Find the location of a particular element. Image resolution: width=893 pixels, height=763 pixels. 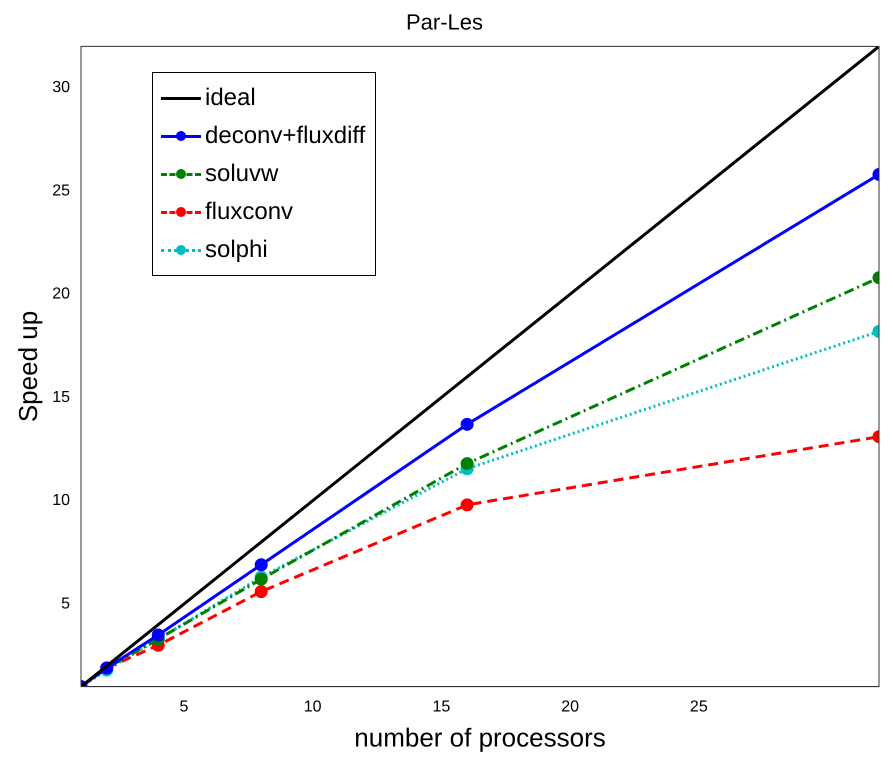

y-tick-label: 5 is located at coordinates (65, 603).